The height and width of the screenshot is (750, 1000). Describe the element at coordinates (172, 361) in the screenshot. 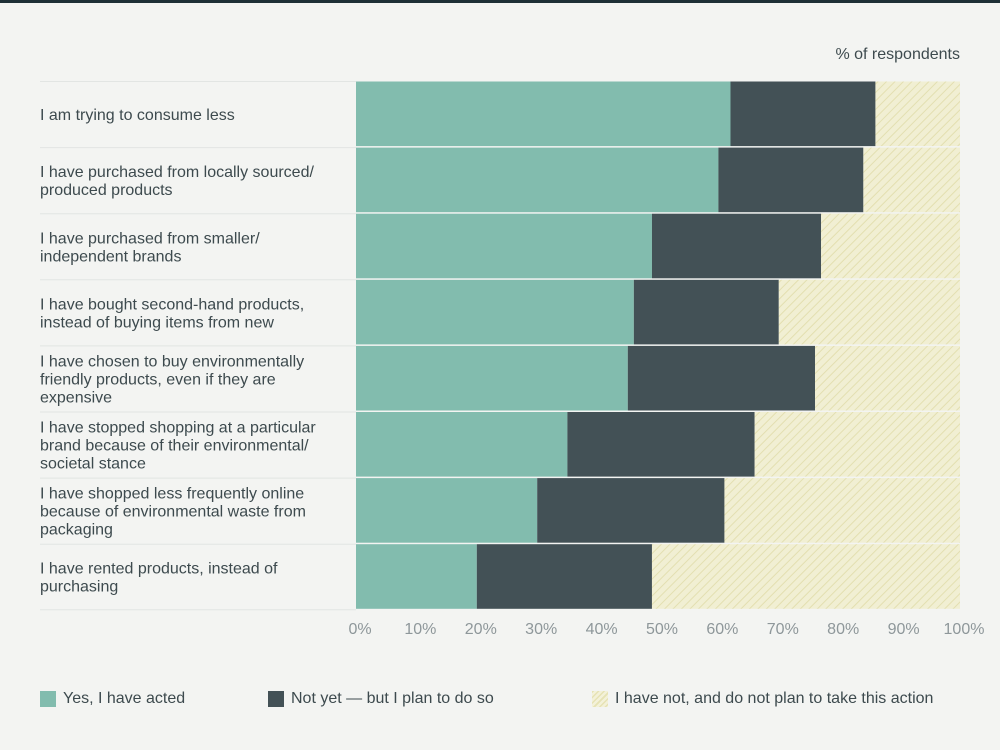

I see `category-label: I have chosen to buy environmentally` at that location.